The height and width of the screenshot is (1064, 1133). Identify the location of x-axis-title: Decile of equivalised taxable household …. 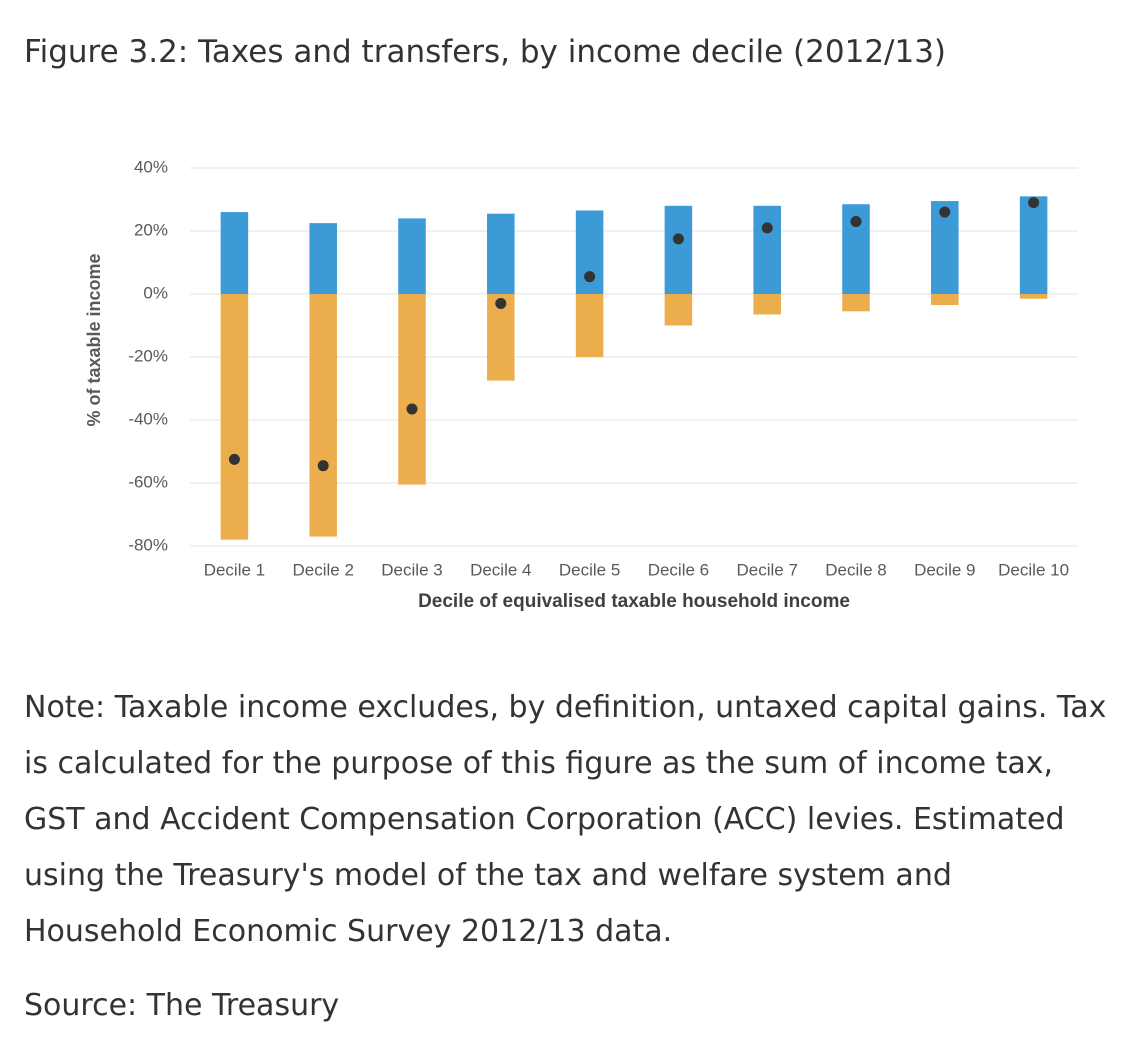
(634, 601).